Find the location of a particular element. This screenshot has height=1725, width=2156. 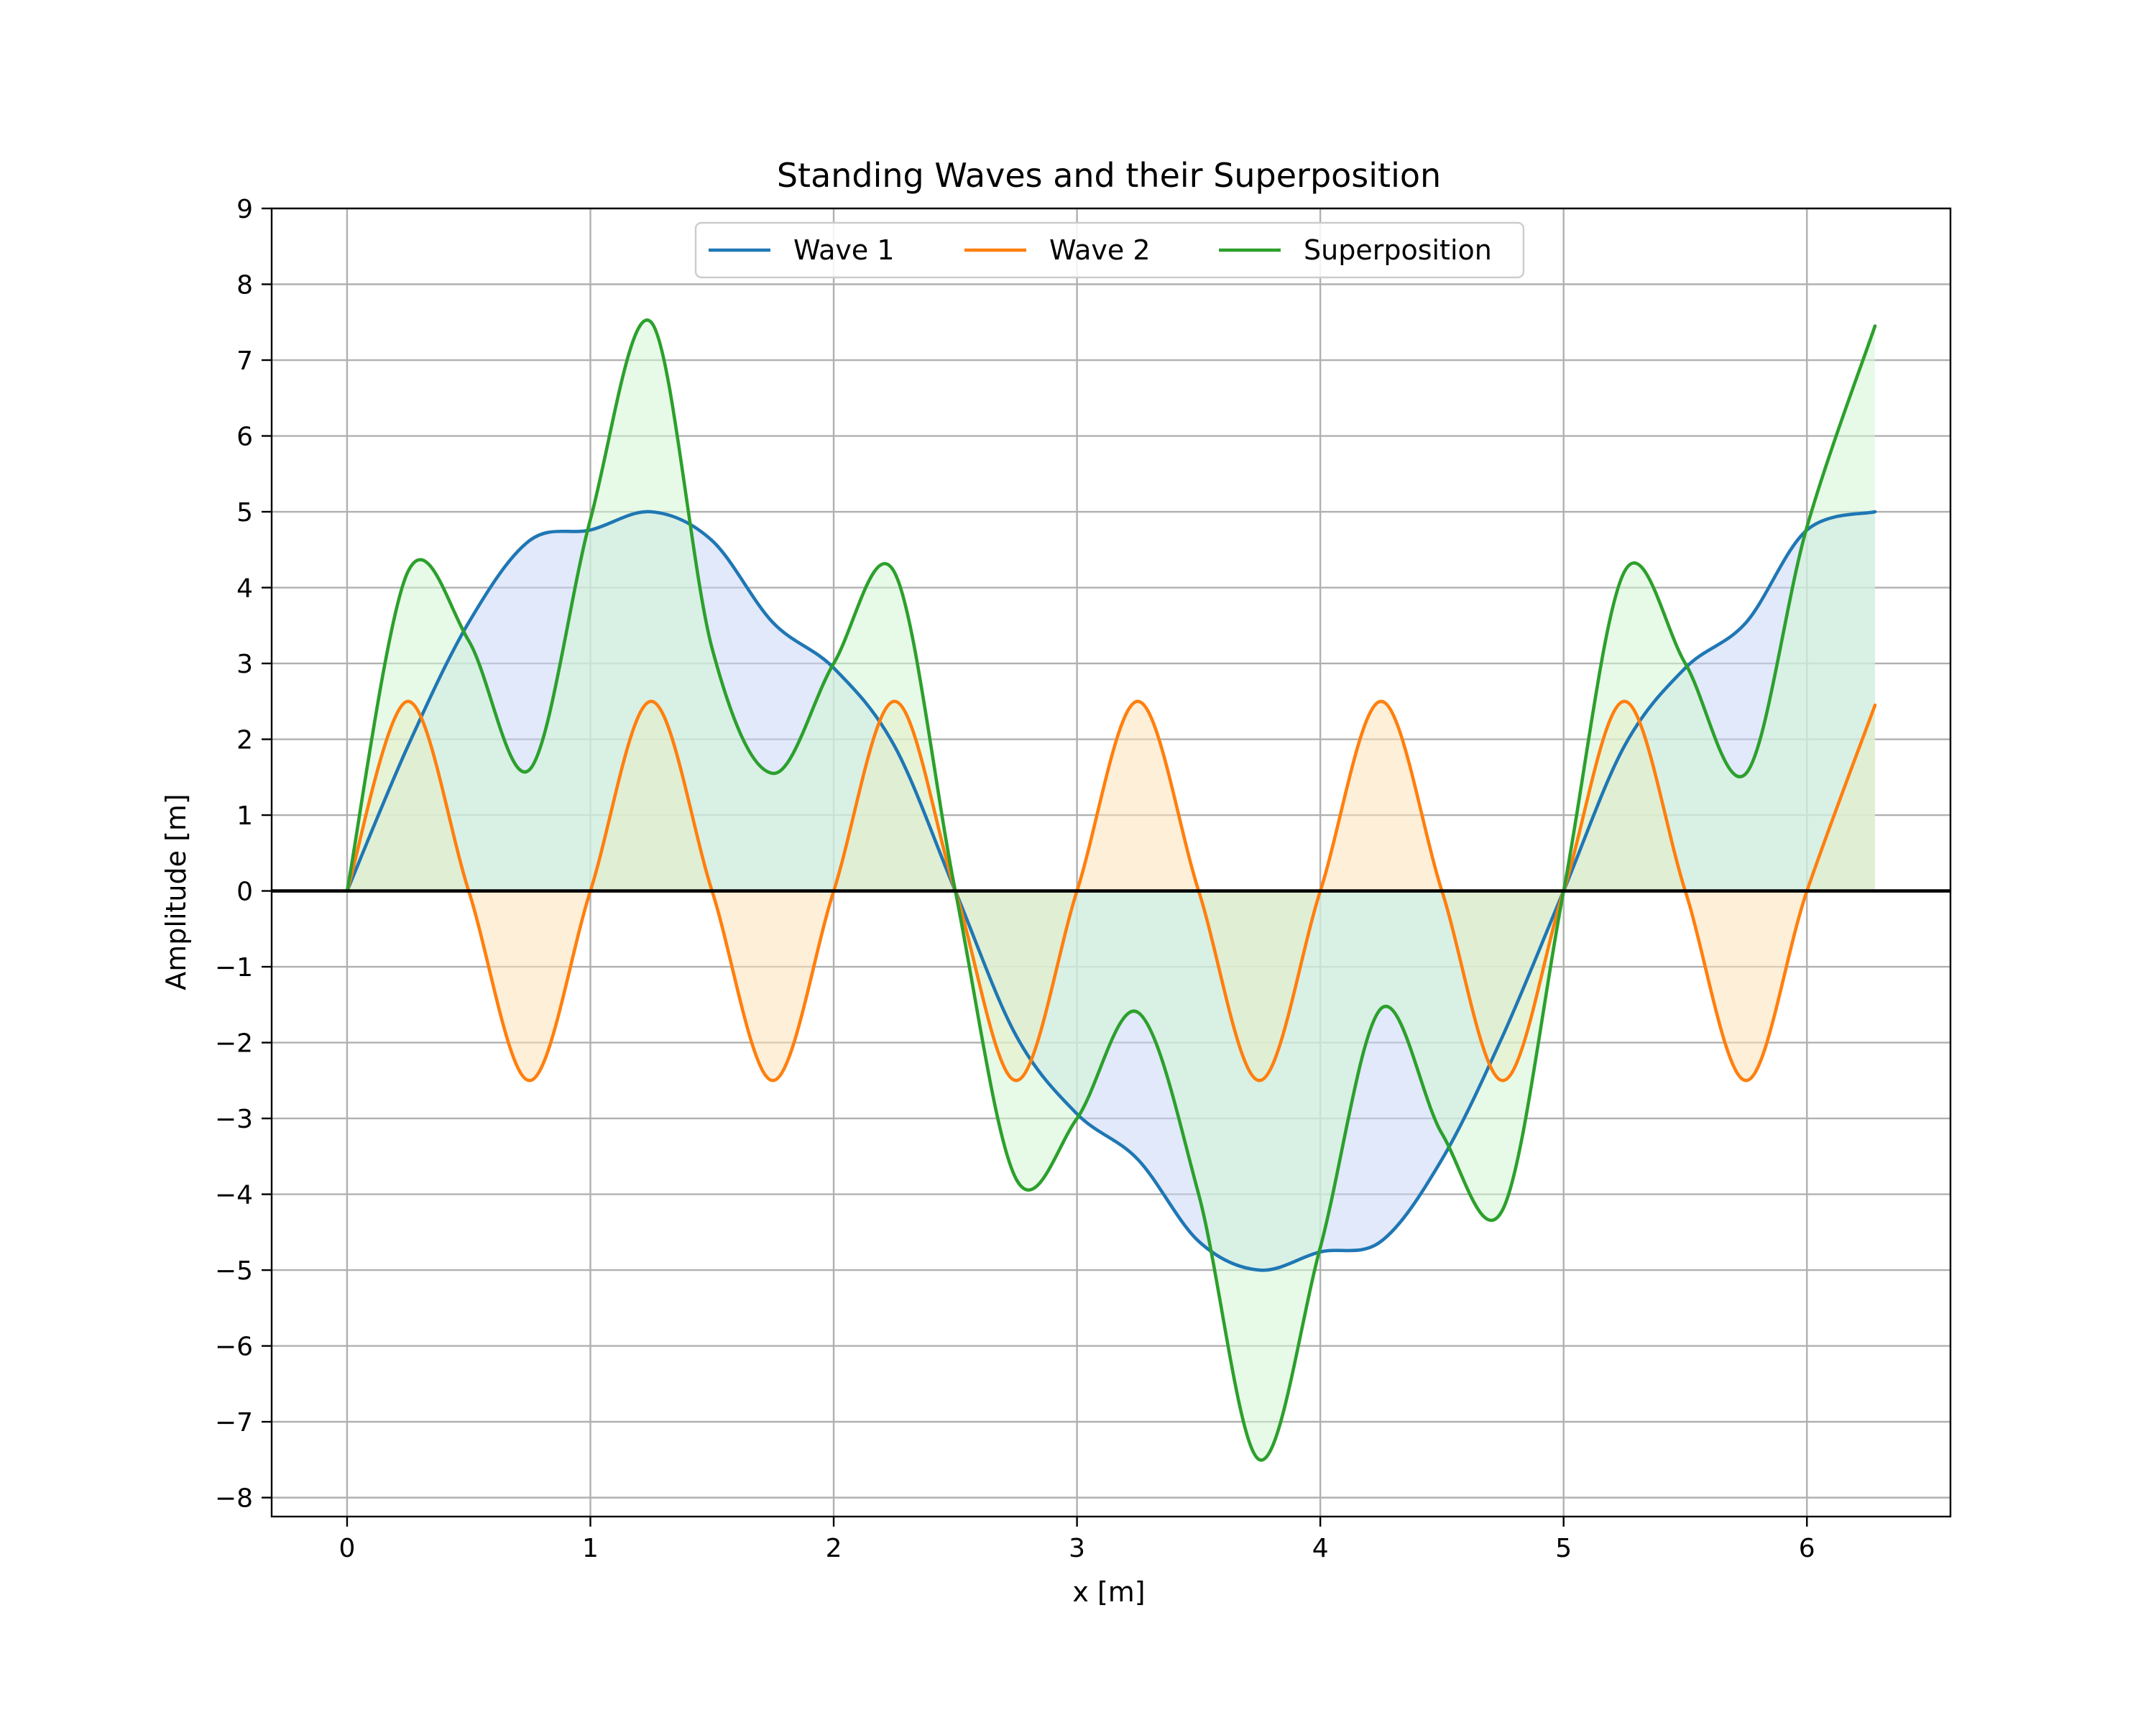

y-tick-label: −2 is located at coordinates (234, 1044).